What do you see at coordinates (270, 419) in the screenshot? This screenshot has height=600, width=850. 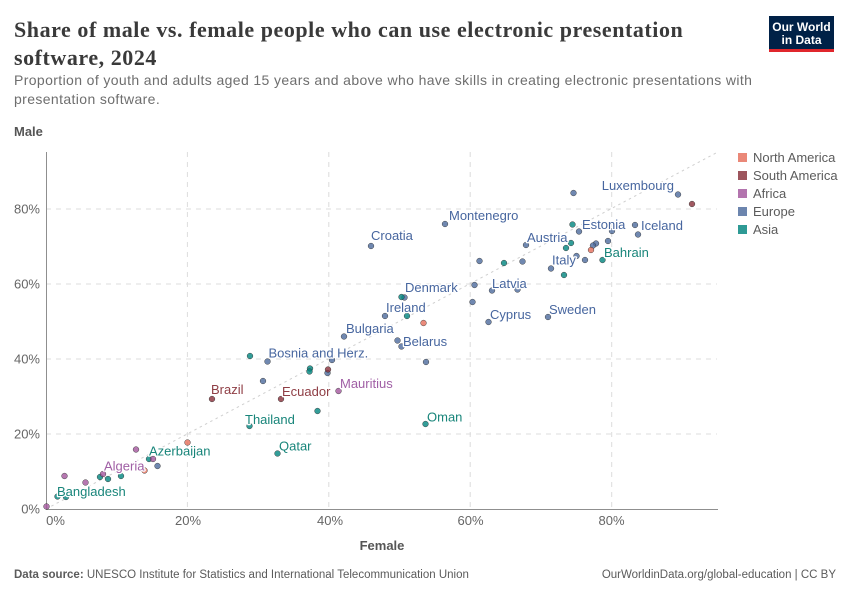 I see `svg-text: Thailand` at bounding box center [270, 419].